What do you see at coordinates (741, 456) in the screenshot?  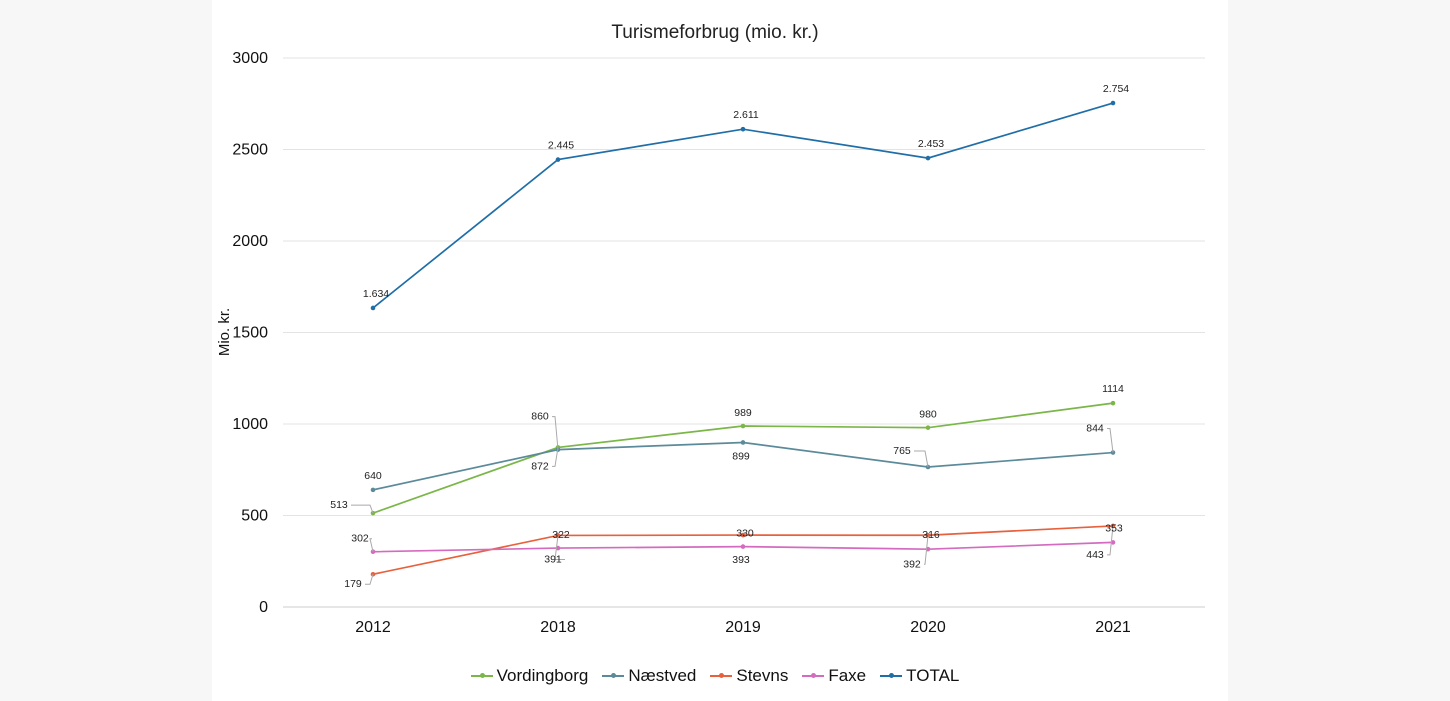 I see `data-label: 899` at bounding box center [741, 456].